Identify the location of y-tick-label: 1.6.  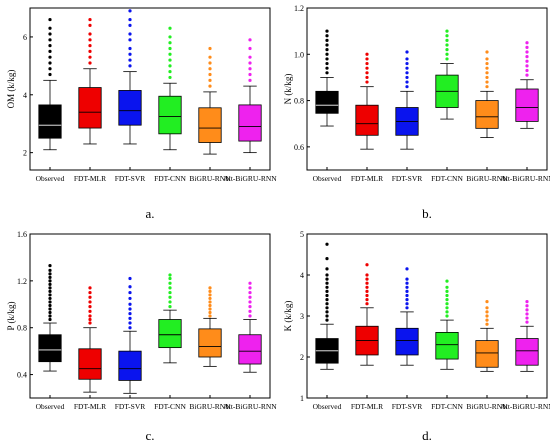
(22, 234).